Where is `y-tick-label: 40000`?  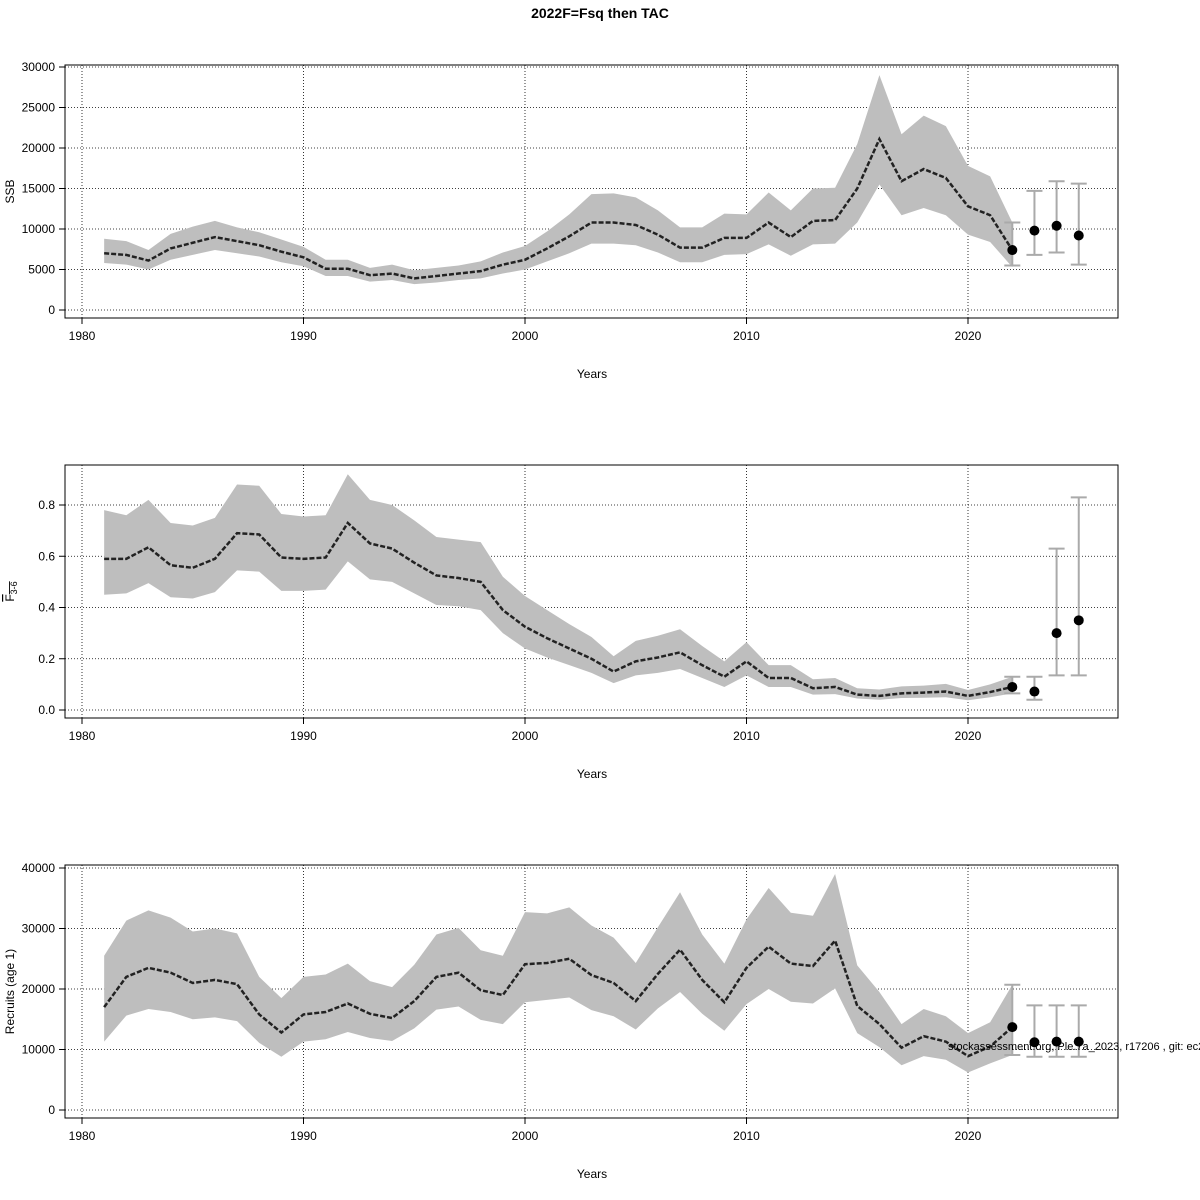
y-tick-label: 40000 is located at coordinates (39, 868).